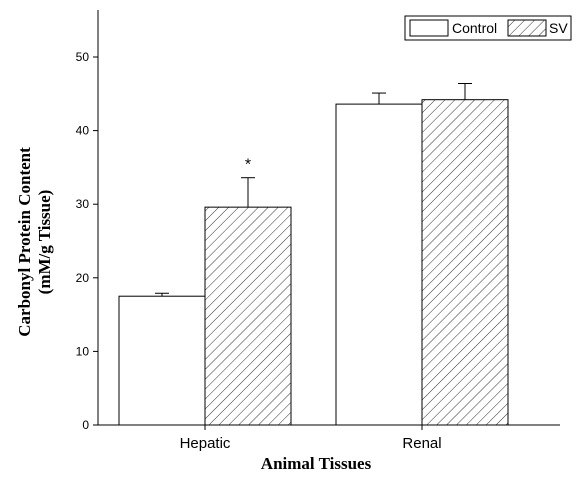 This screenshot has height=486, width=577. I want to click on y-axis-title-line1: Carbonyl Protein Content, so click(24, 242).